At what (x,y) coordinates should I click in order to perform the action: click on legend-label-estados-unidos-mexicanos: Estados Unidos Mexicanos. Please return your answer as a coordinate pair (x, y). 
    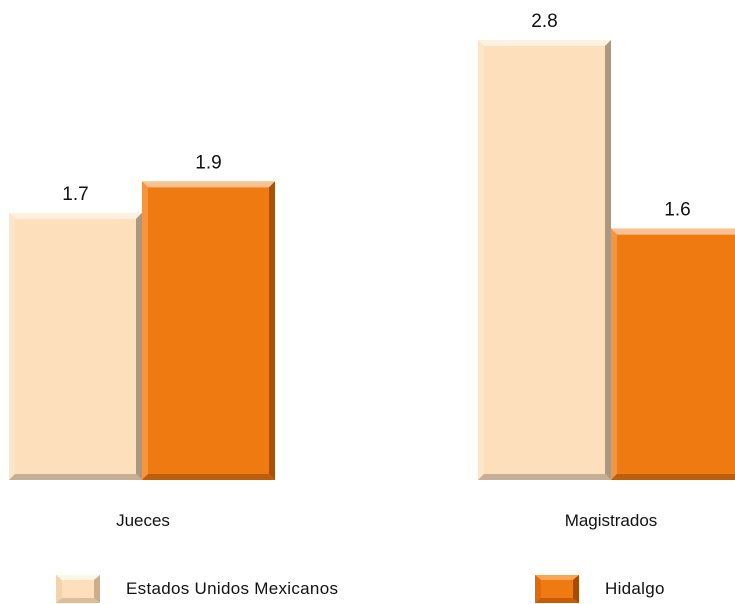
    Looking at the image, I should click on (232, 588).